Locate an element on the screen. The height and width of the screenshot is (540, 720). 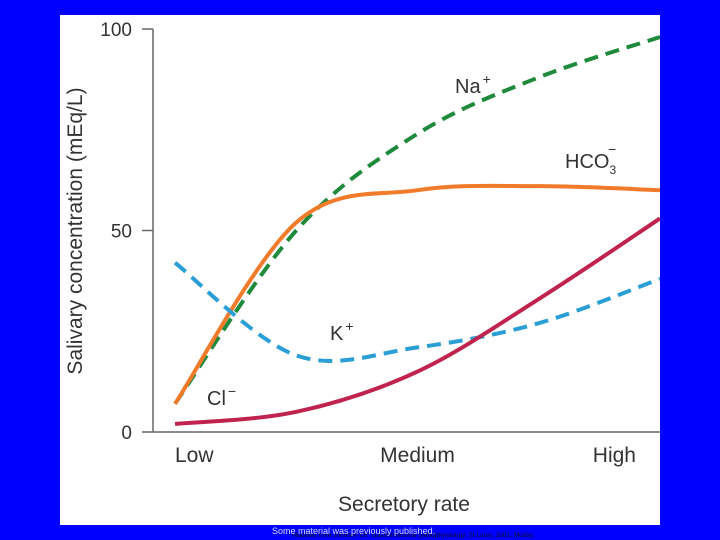
x-axis-title: Secretory rate is located at coordinates (404, 504).